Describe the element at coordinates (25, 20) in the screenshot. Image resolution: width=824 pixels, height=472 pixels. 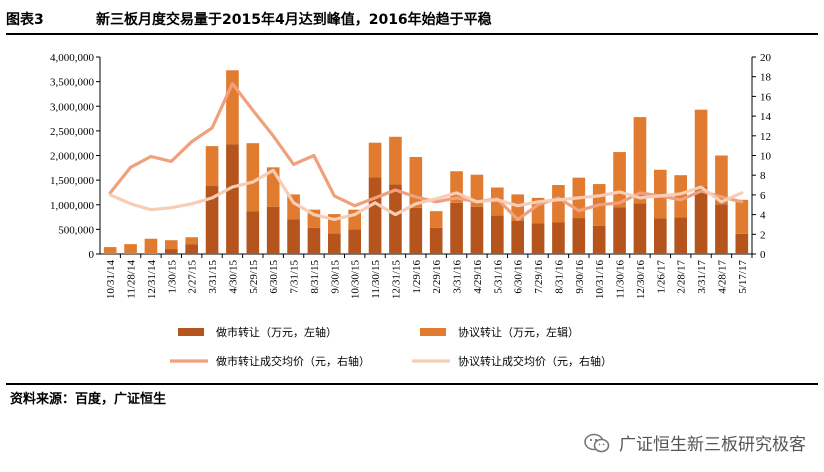
I see `figure-label: 图表3` at that location.